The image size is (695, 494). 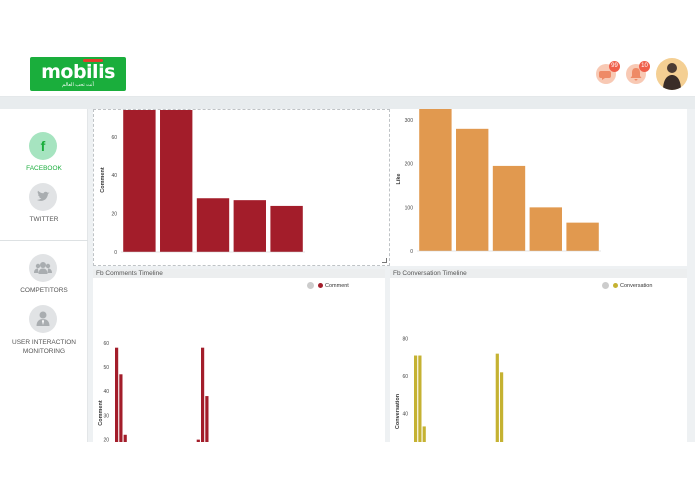 What do you see at coordinates (43, 268) in the screenshot?
I see `group-icon` at bounding box center [43, 268].